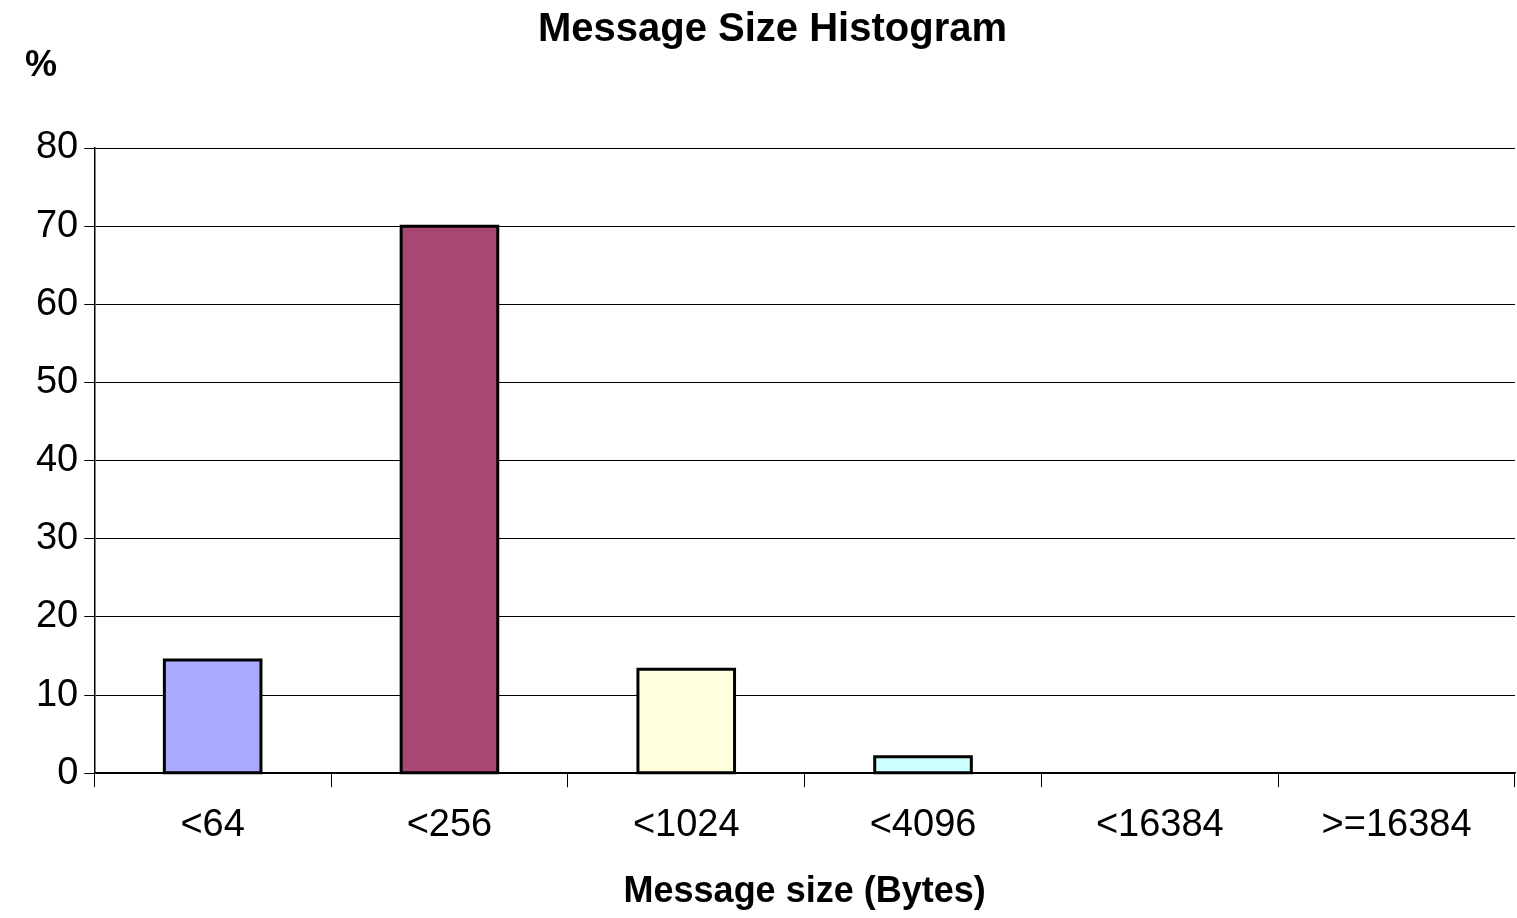 The height and width of the screenshot is (918, 1517). What do you see at coordinates (57, 536) in the screenshot?
I see `y-tick-label: 30` at bounding box center [57, 536].